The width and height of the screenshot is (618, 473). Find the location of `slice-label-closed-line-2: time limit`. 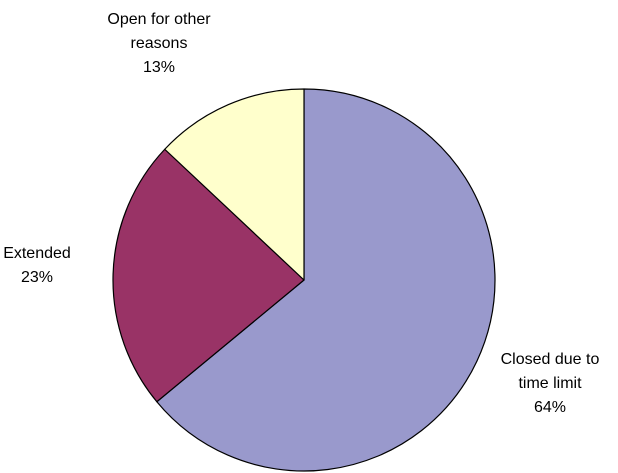

slice-label-closed-line-2: time limit is located at coordinates (550, 383).